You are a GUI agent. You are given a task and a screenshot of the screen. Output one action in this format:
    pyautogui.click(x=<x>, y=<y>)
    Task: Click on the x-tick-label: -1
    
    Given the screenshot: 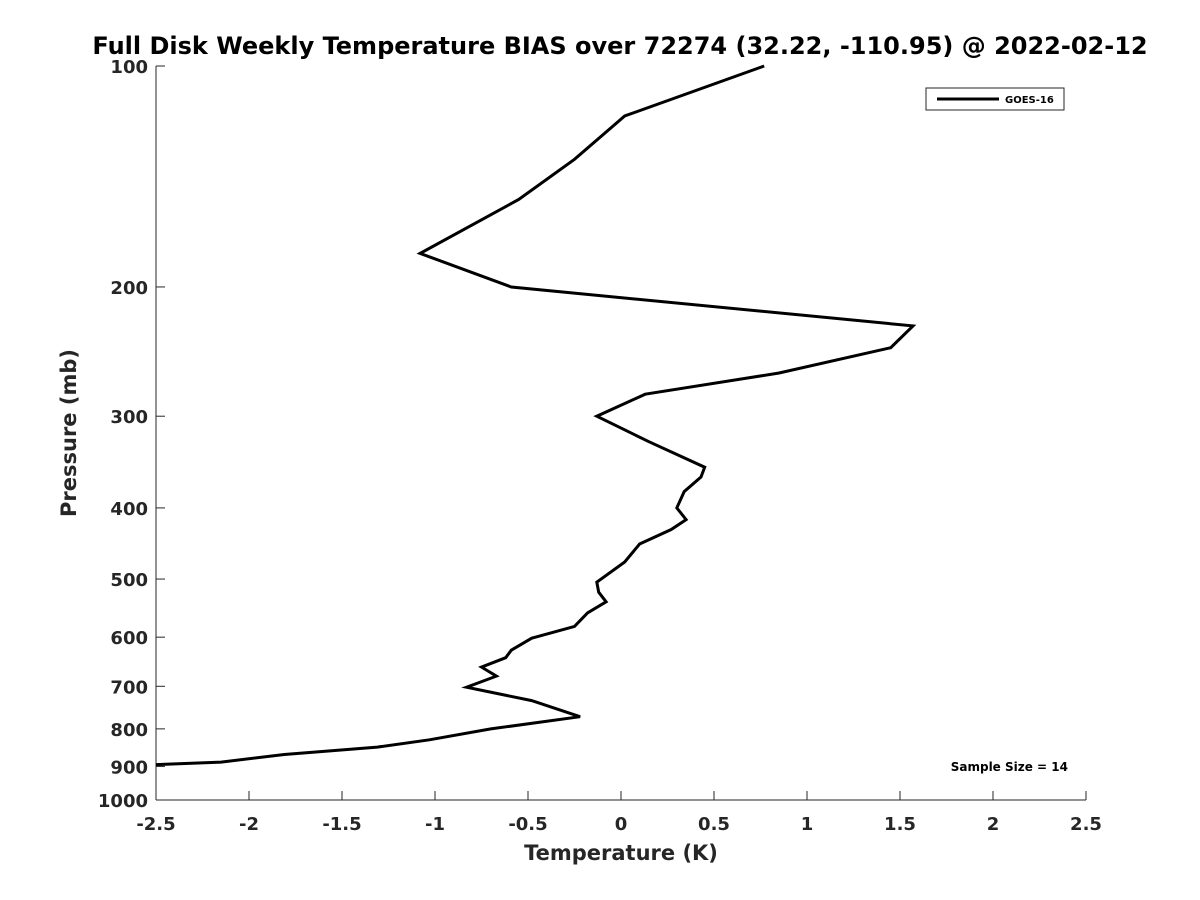 What is the action you would take?
    pyautogui.click(x=435, y=824)
    